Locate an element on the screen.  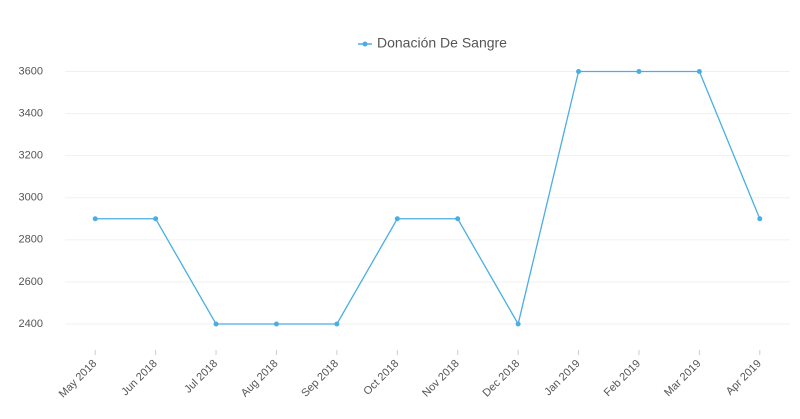
legend-text: Donación De Sangre is located at coordinates (442, 43).